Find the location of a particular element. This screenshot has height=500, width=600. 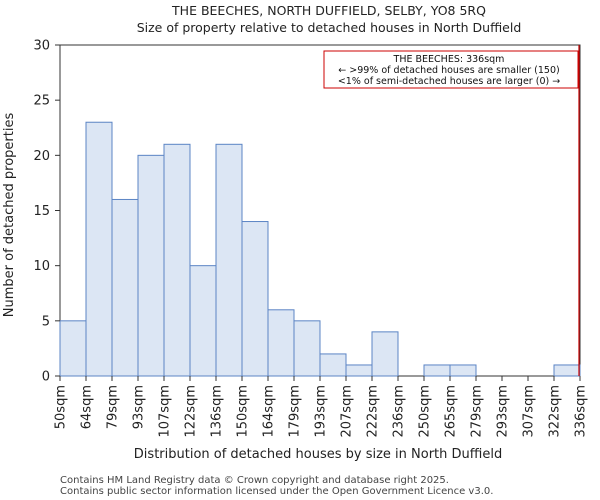

x-tick-label: 293sqm is located at coordinates (503, 411).